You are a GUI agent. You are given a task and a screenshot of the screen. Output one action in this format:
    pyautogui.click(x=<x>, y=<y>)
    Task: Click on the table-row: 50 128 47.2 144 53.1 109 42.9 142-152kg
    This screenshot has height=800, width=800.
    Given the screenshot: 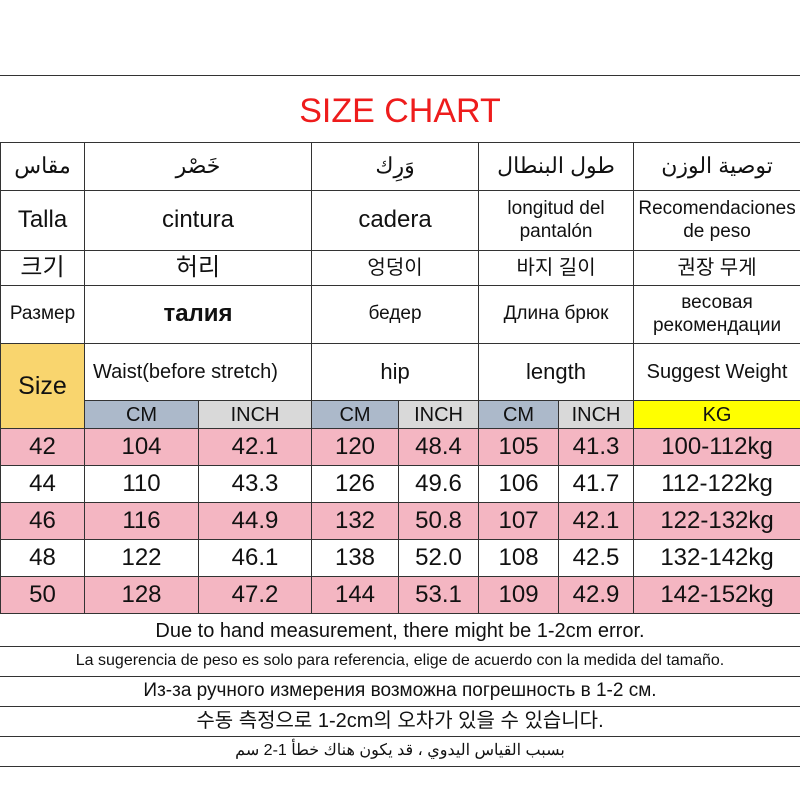 What is the action you would take?
    pyautogui.click(x=400, y=595)
    